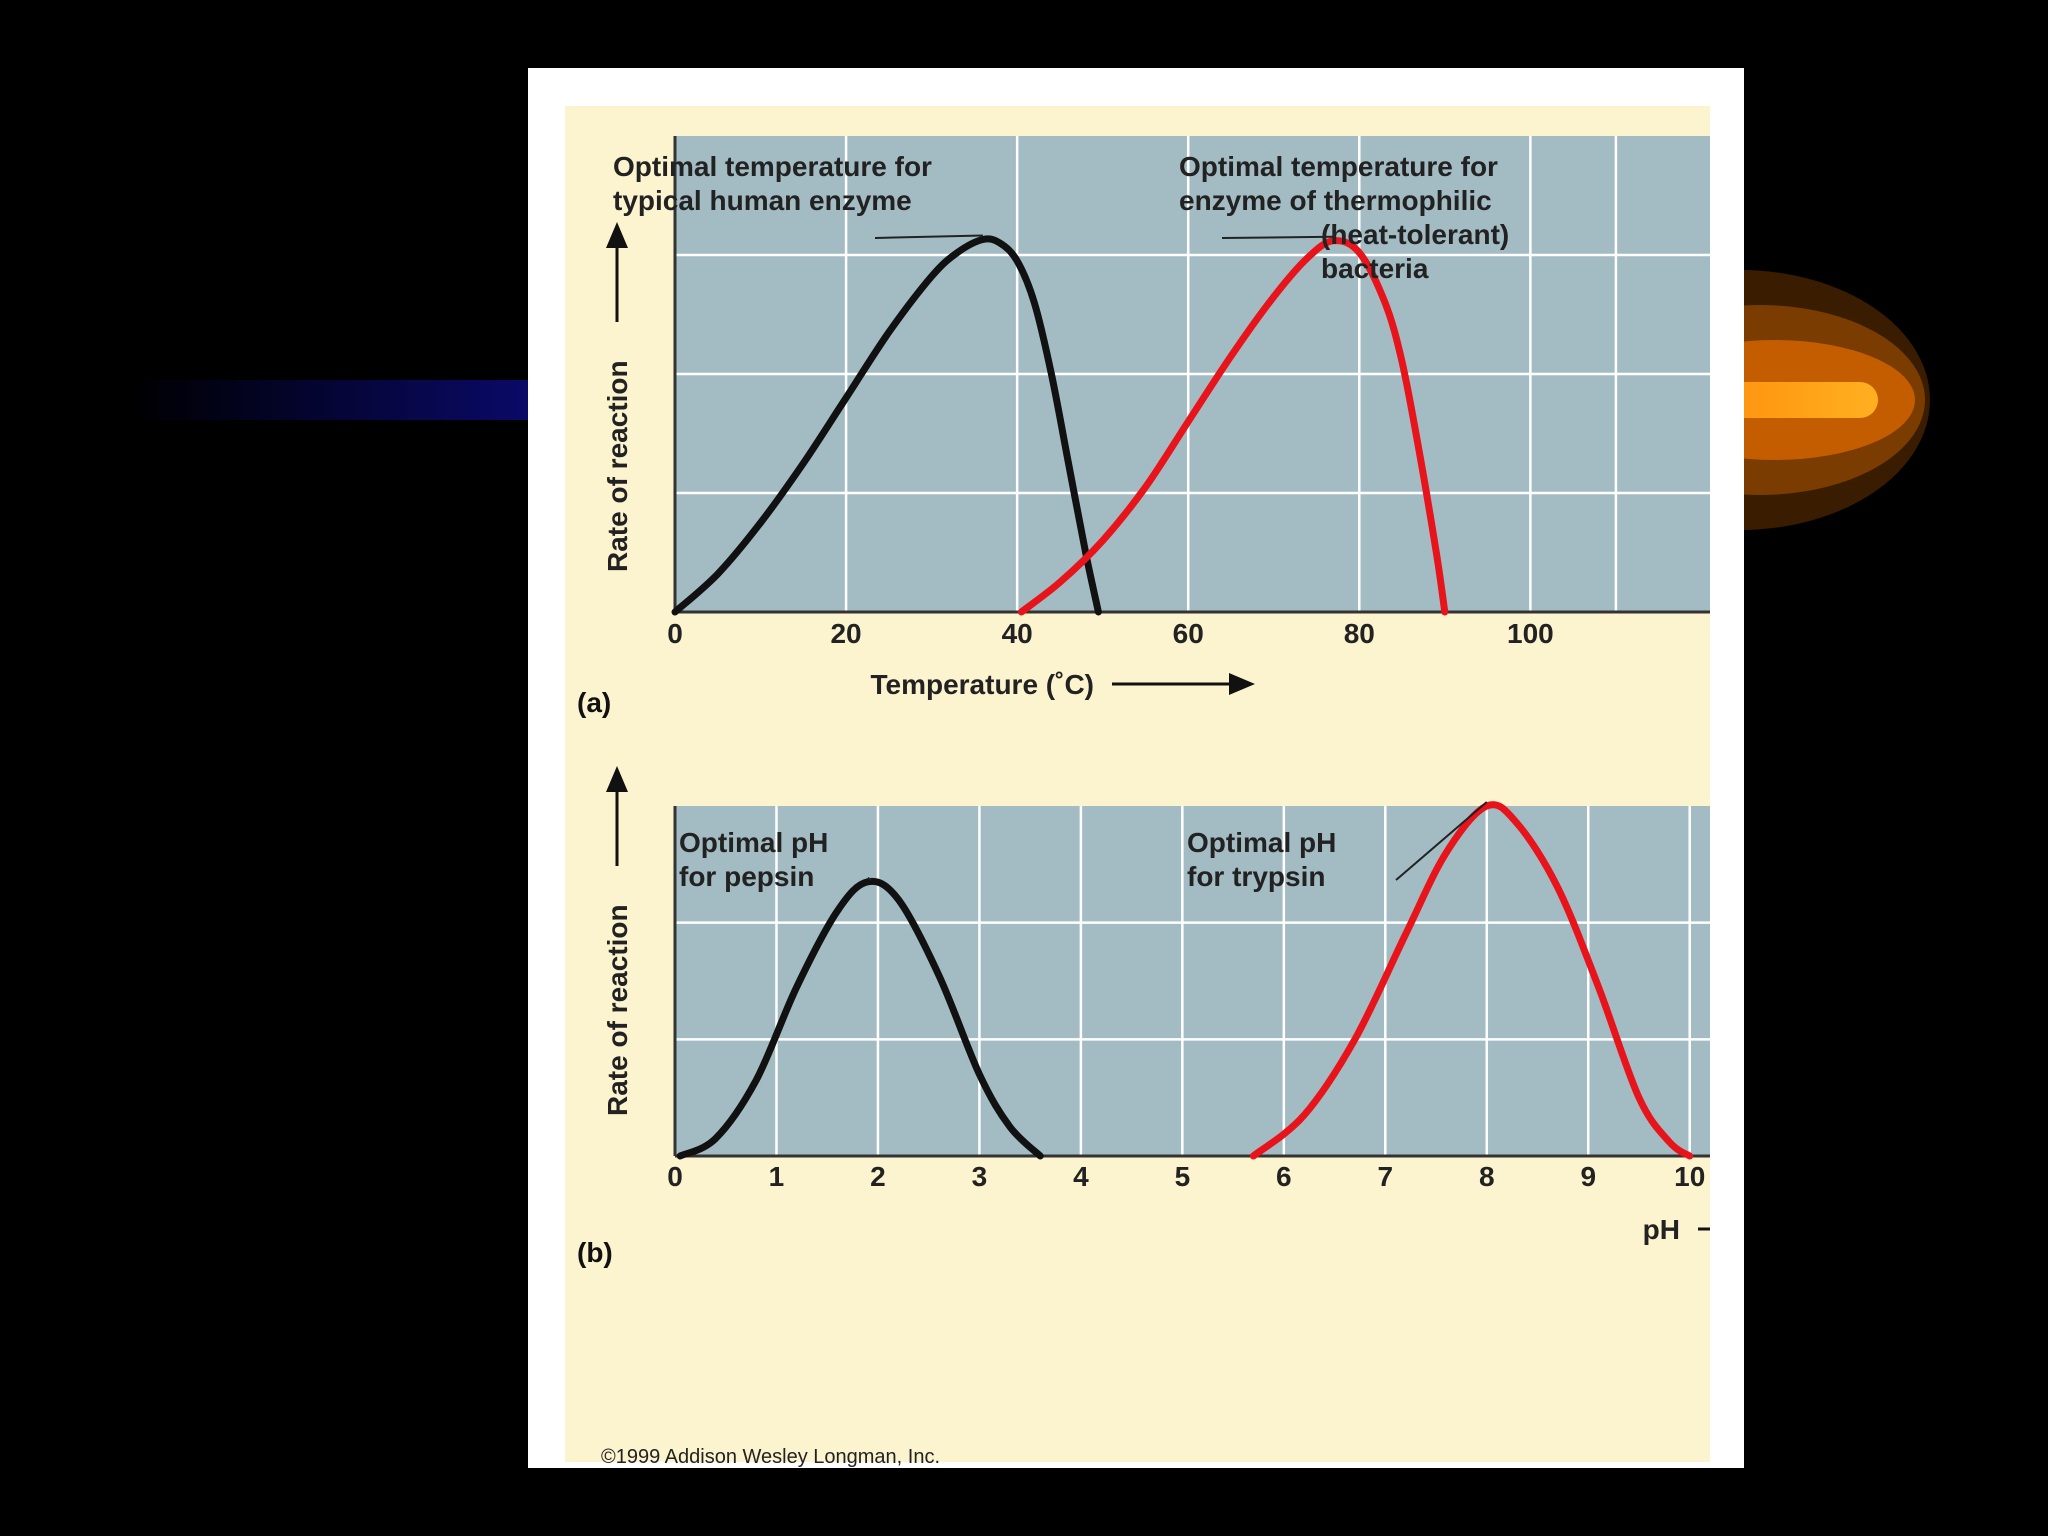  I want to click on x-axis-arrow-head, so click(1242, 684).